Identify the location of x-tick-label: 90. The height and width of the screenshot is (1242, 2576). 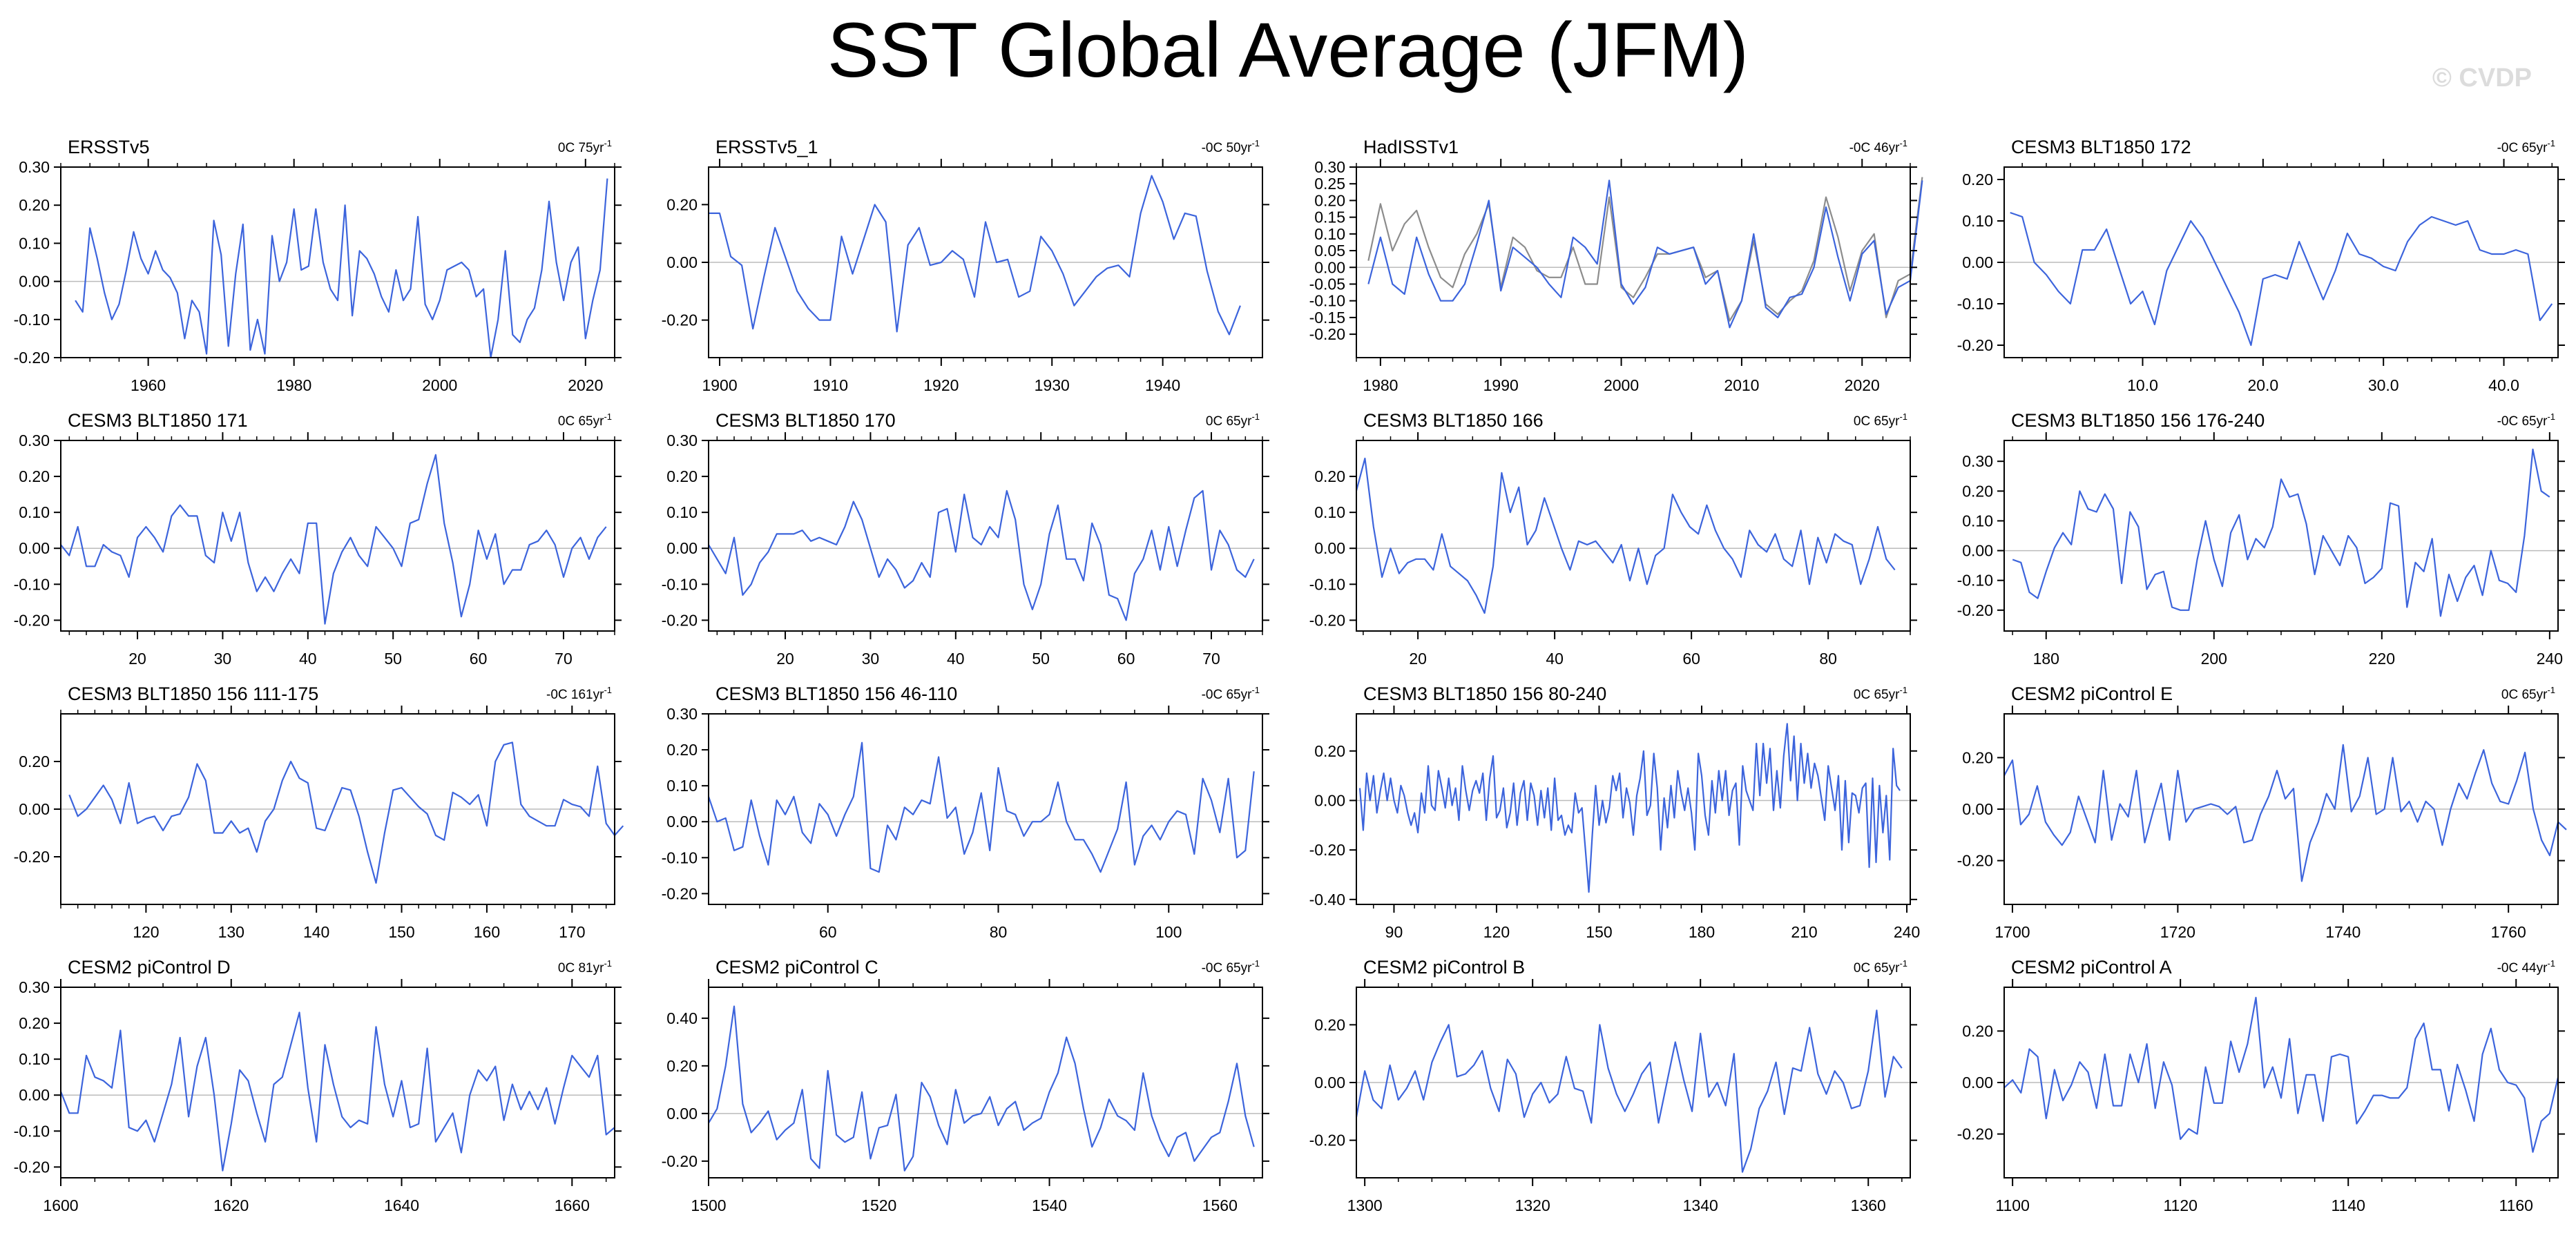
(1394, 932).